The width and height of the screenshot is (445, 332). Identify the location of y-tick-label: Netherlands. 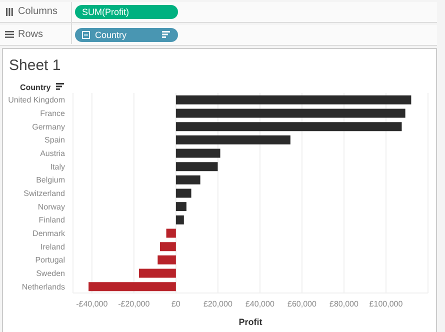
(43, 287).